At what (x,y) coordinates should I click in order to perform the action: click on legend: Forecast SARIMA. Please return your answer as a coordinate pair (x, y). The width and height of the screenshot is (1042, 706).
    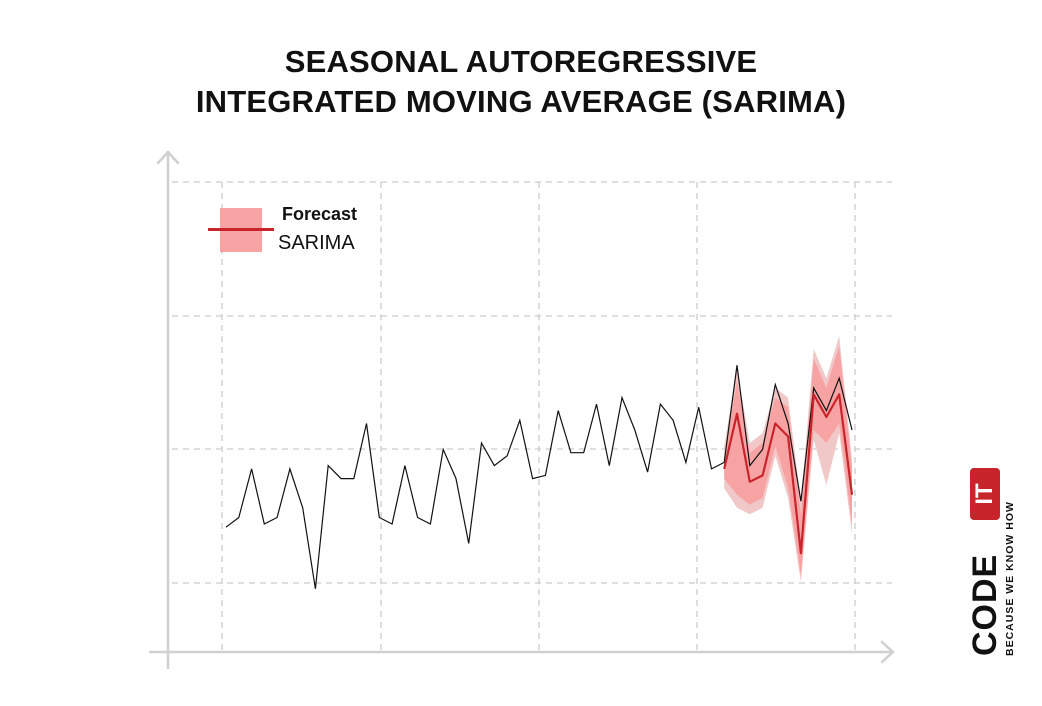
    Looking at the image, I should click on (301, 232).